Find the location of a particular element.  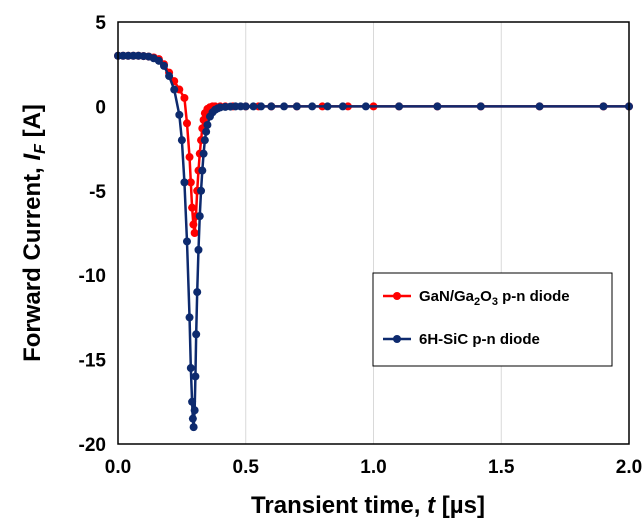

y-tick-labels: 5 0 -5 -10 -15 -20 is located at coordinates (93, 234).